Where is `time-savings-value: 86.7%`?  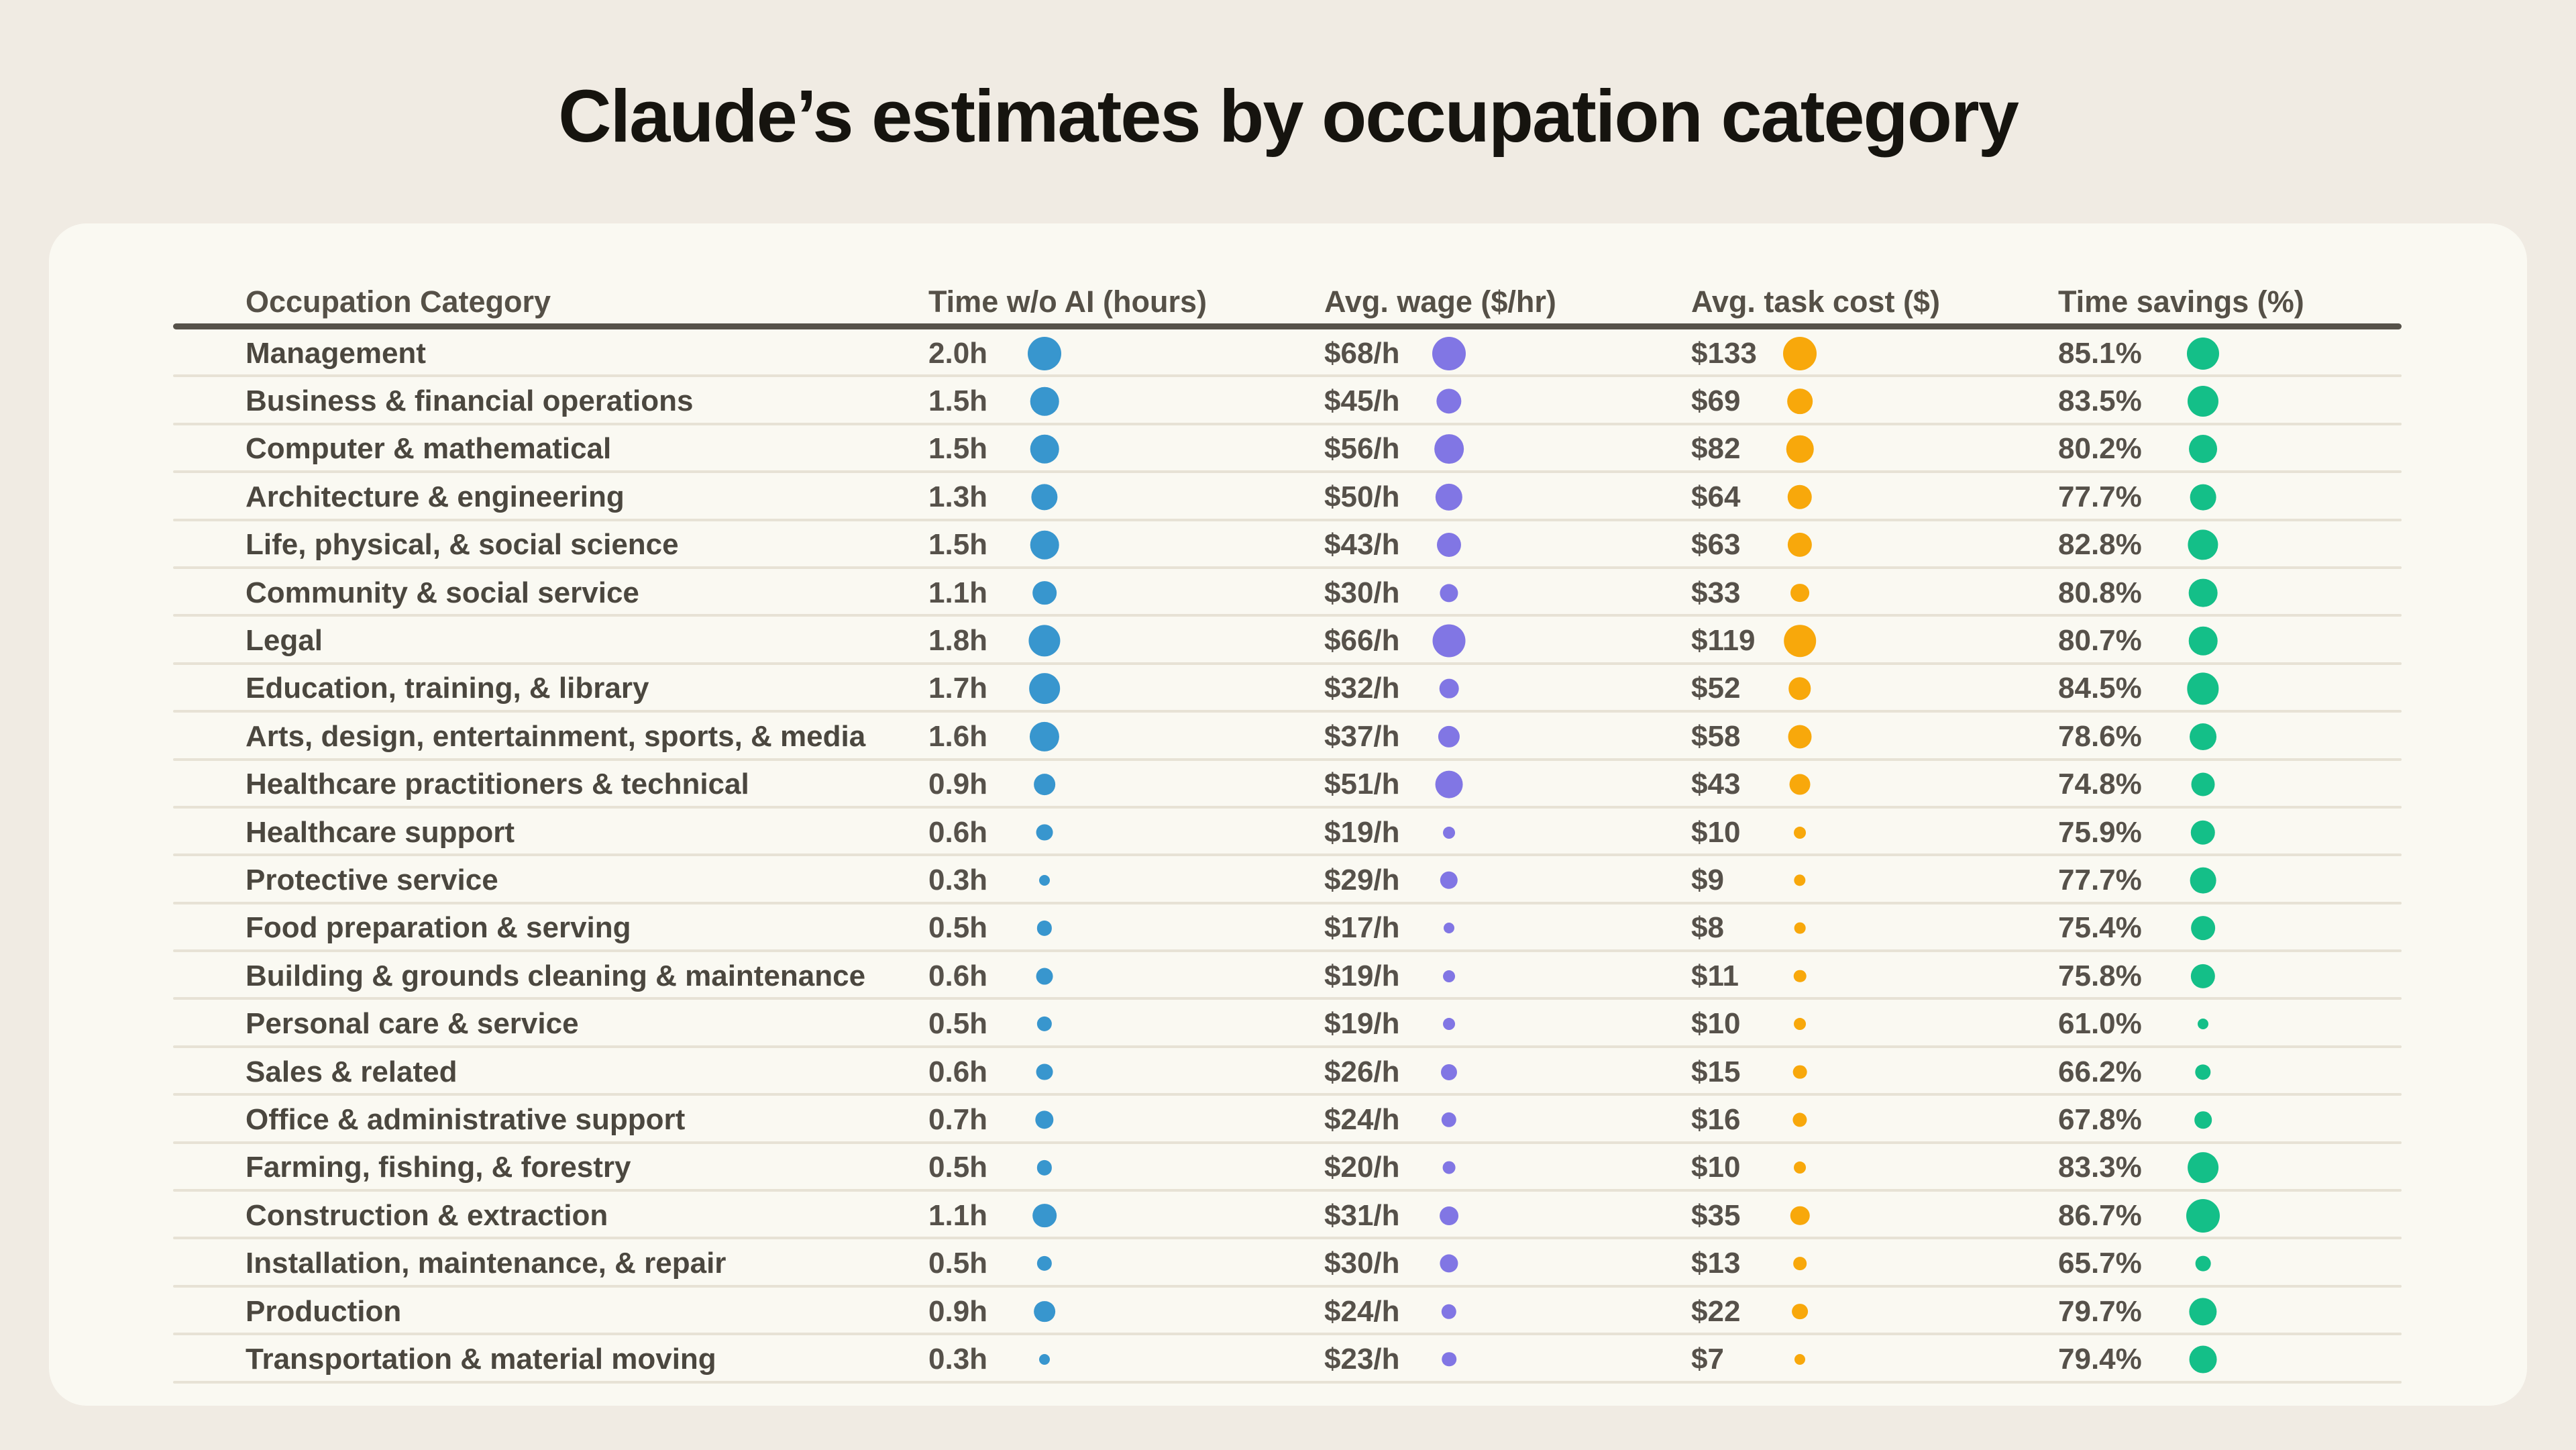 time-savings-value: 86.7% is located at coordinates (2100, 1215).